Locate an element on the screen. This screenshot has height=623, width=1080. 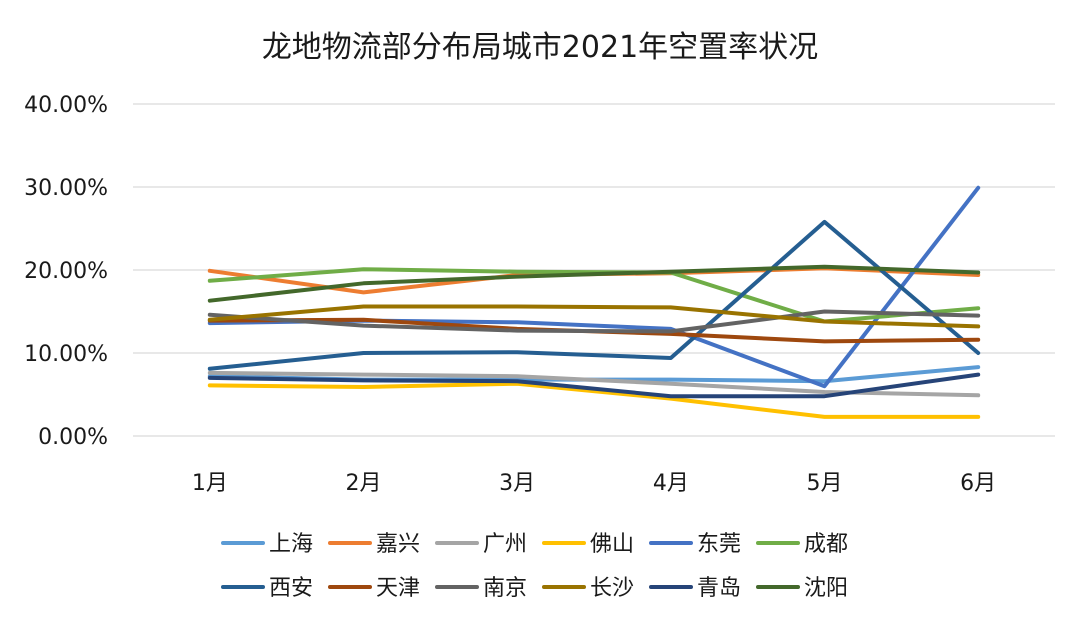
legend-label: 成都 is located at coordinates (826, 544).